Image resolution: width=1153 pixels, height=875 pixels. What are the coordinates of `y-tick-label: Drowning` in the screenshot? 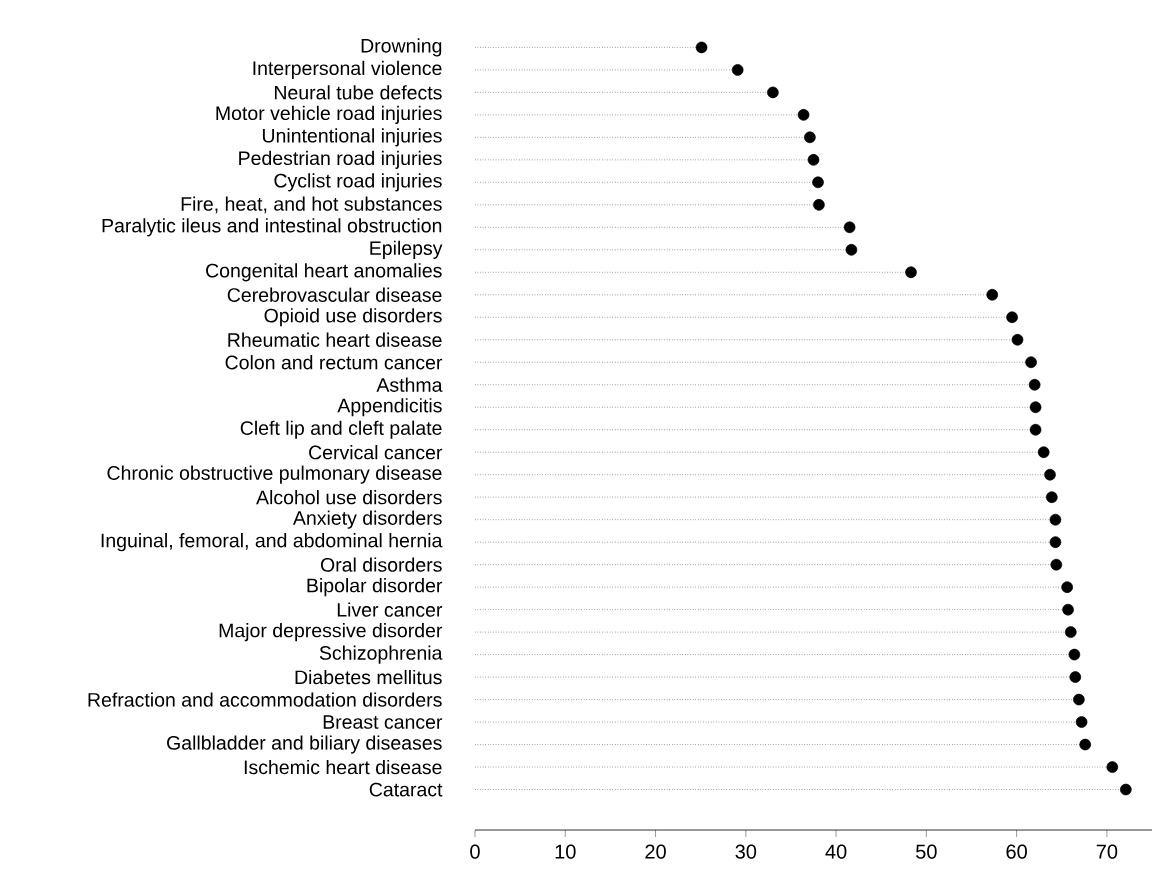 It's located at (401, 47).